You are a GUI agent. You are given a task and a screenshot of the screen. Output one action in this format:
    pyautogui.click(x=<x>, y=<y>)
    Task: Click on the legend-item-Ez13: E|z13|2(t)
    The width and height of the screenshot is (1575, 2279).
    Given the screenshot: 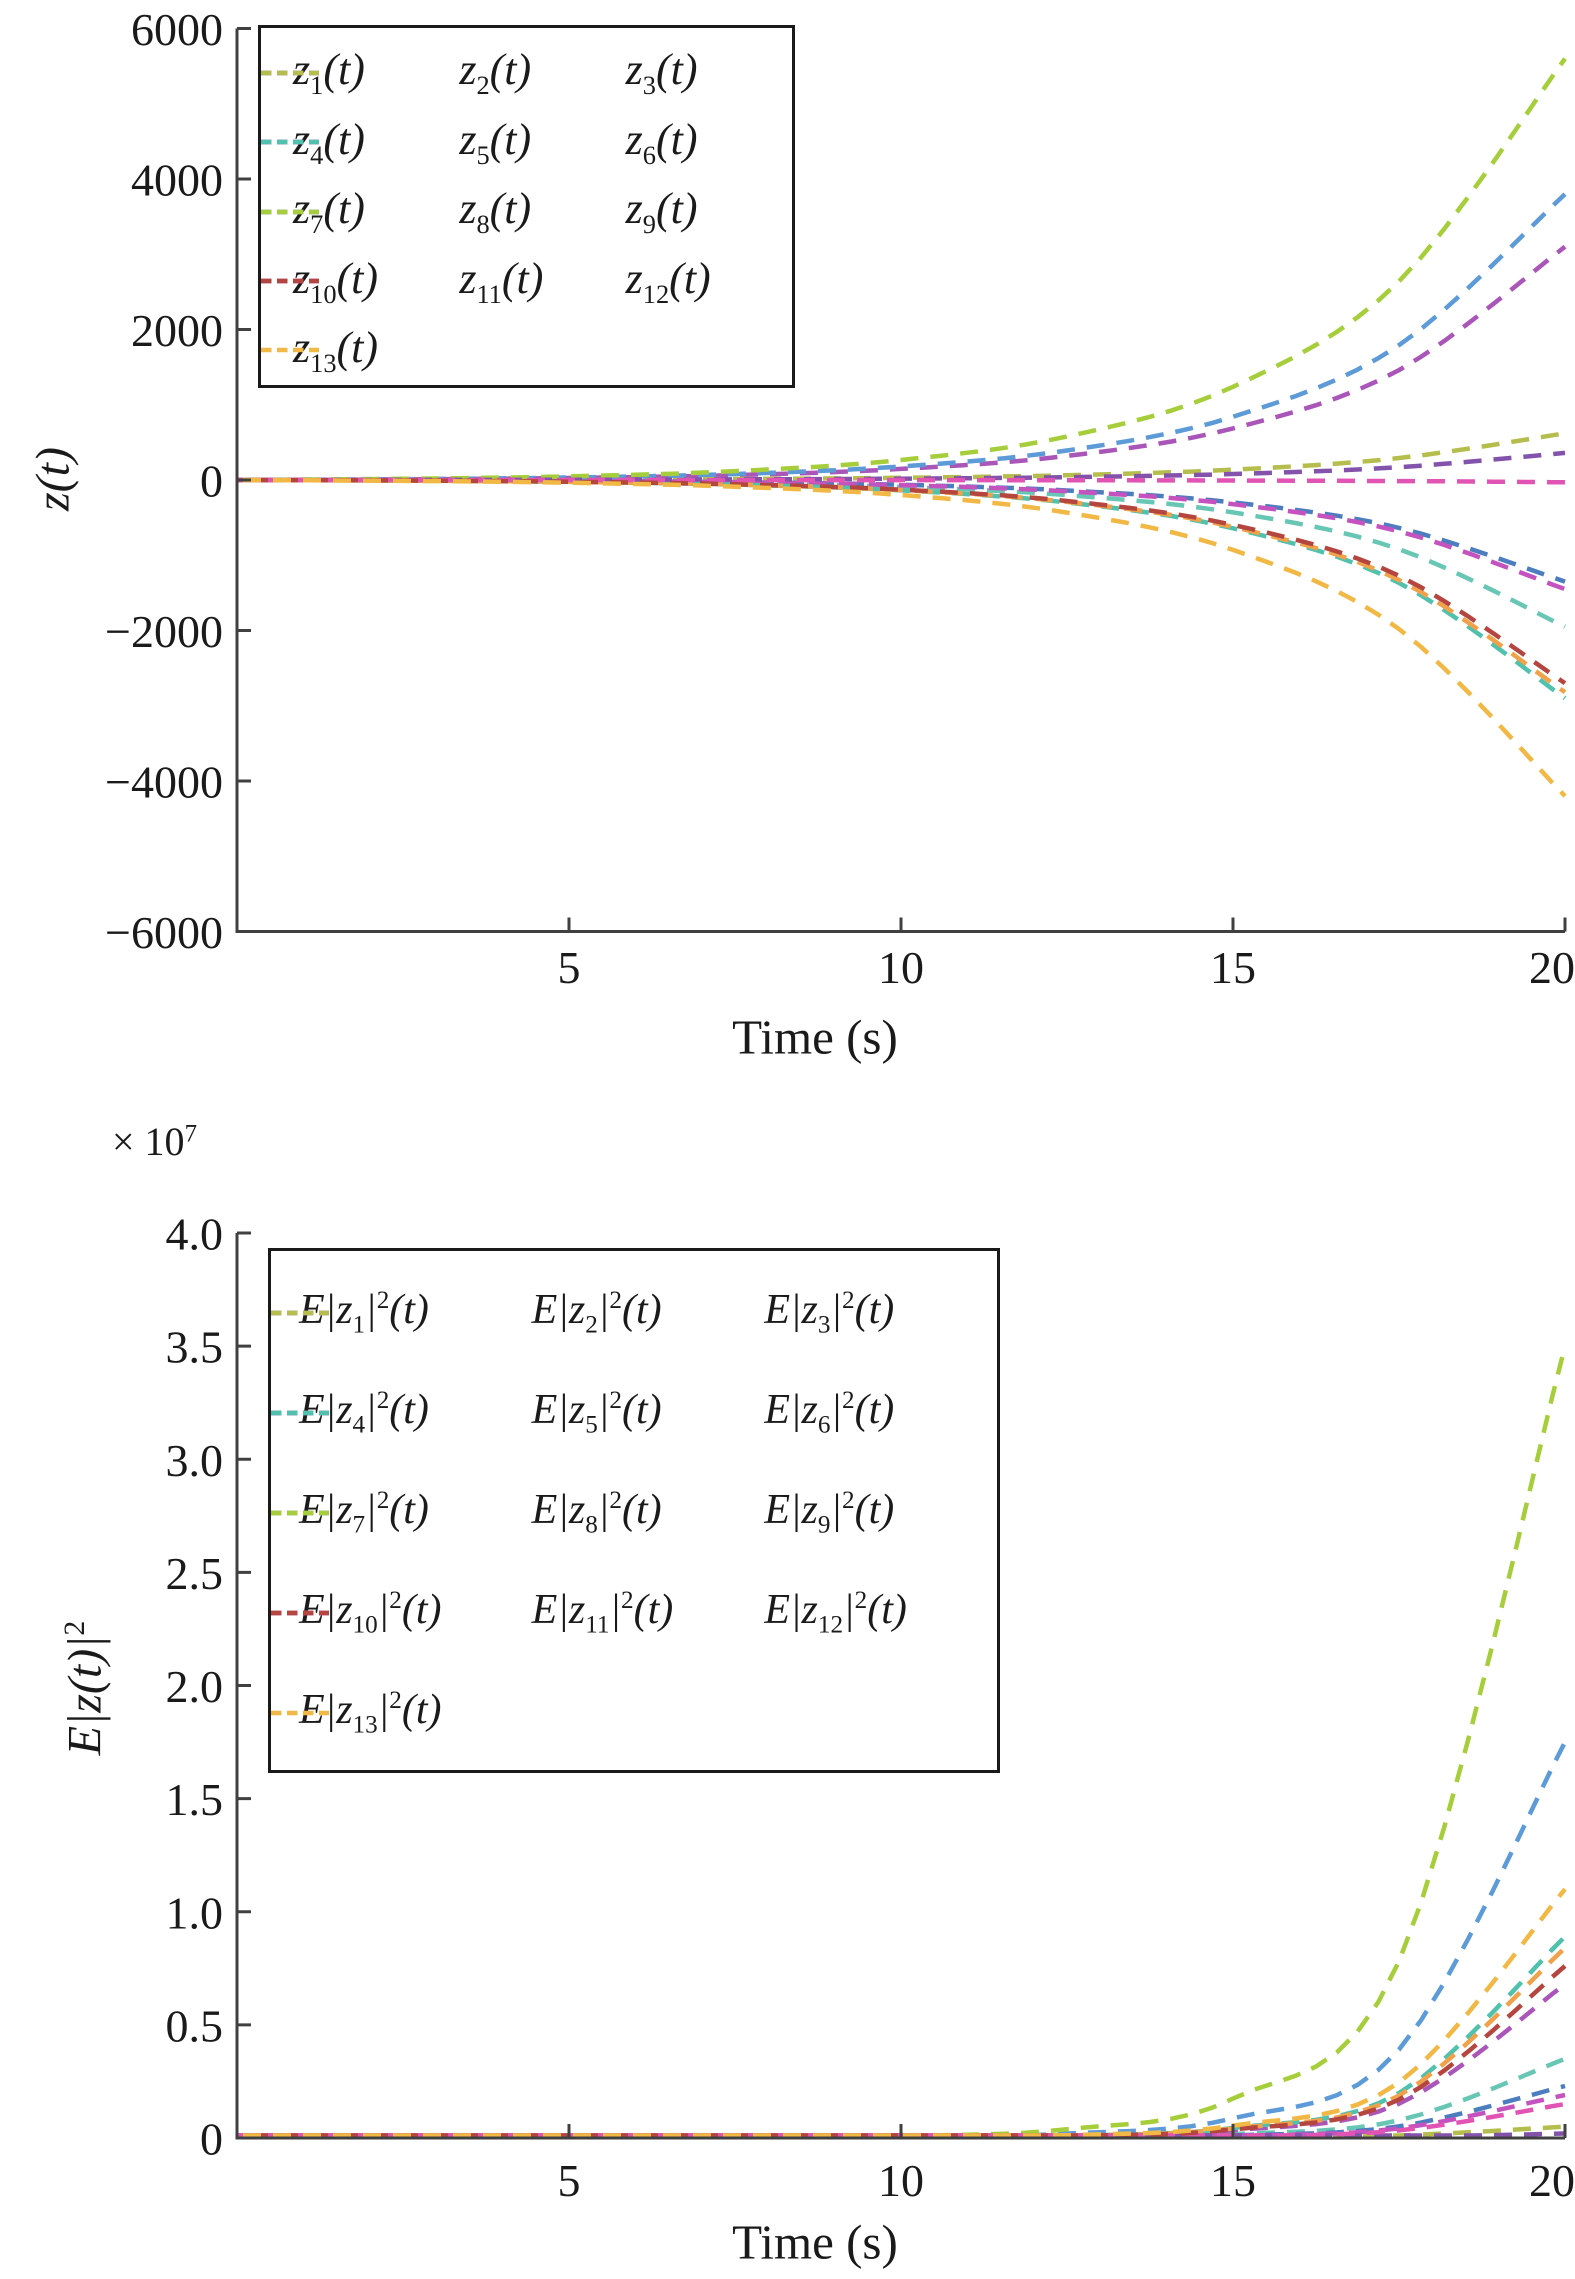 What is the action you would take?
    pyautogui.click(x=401, y=1712)
    